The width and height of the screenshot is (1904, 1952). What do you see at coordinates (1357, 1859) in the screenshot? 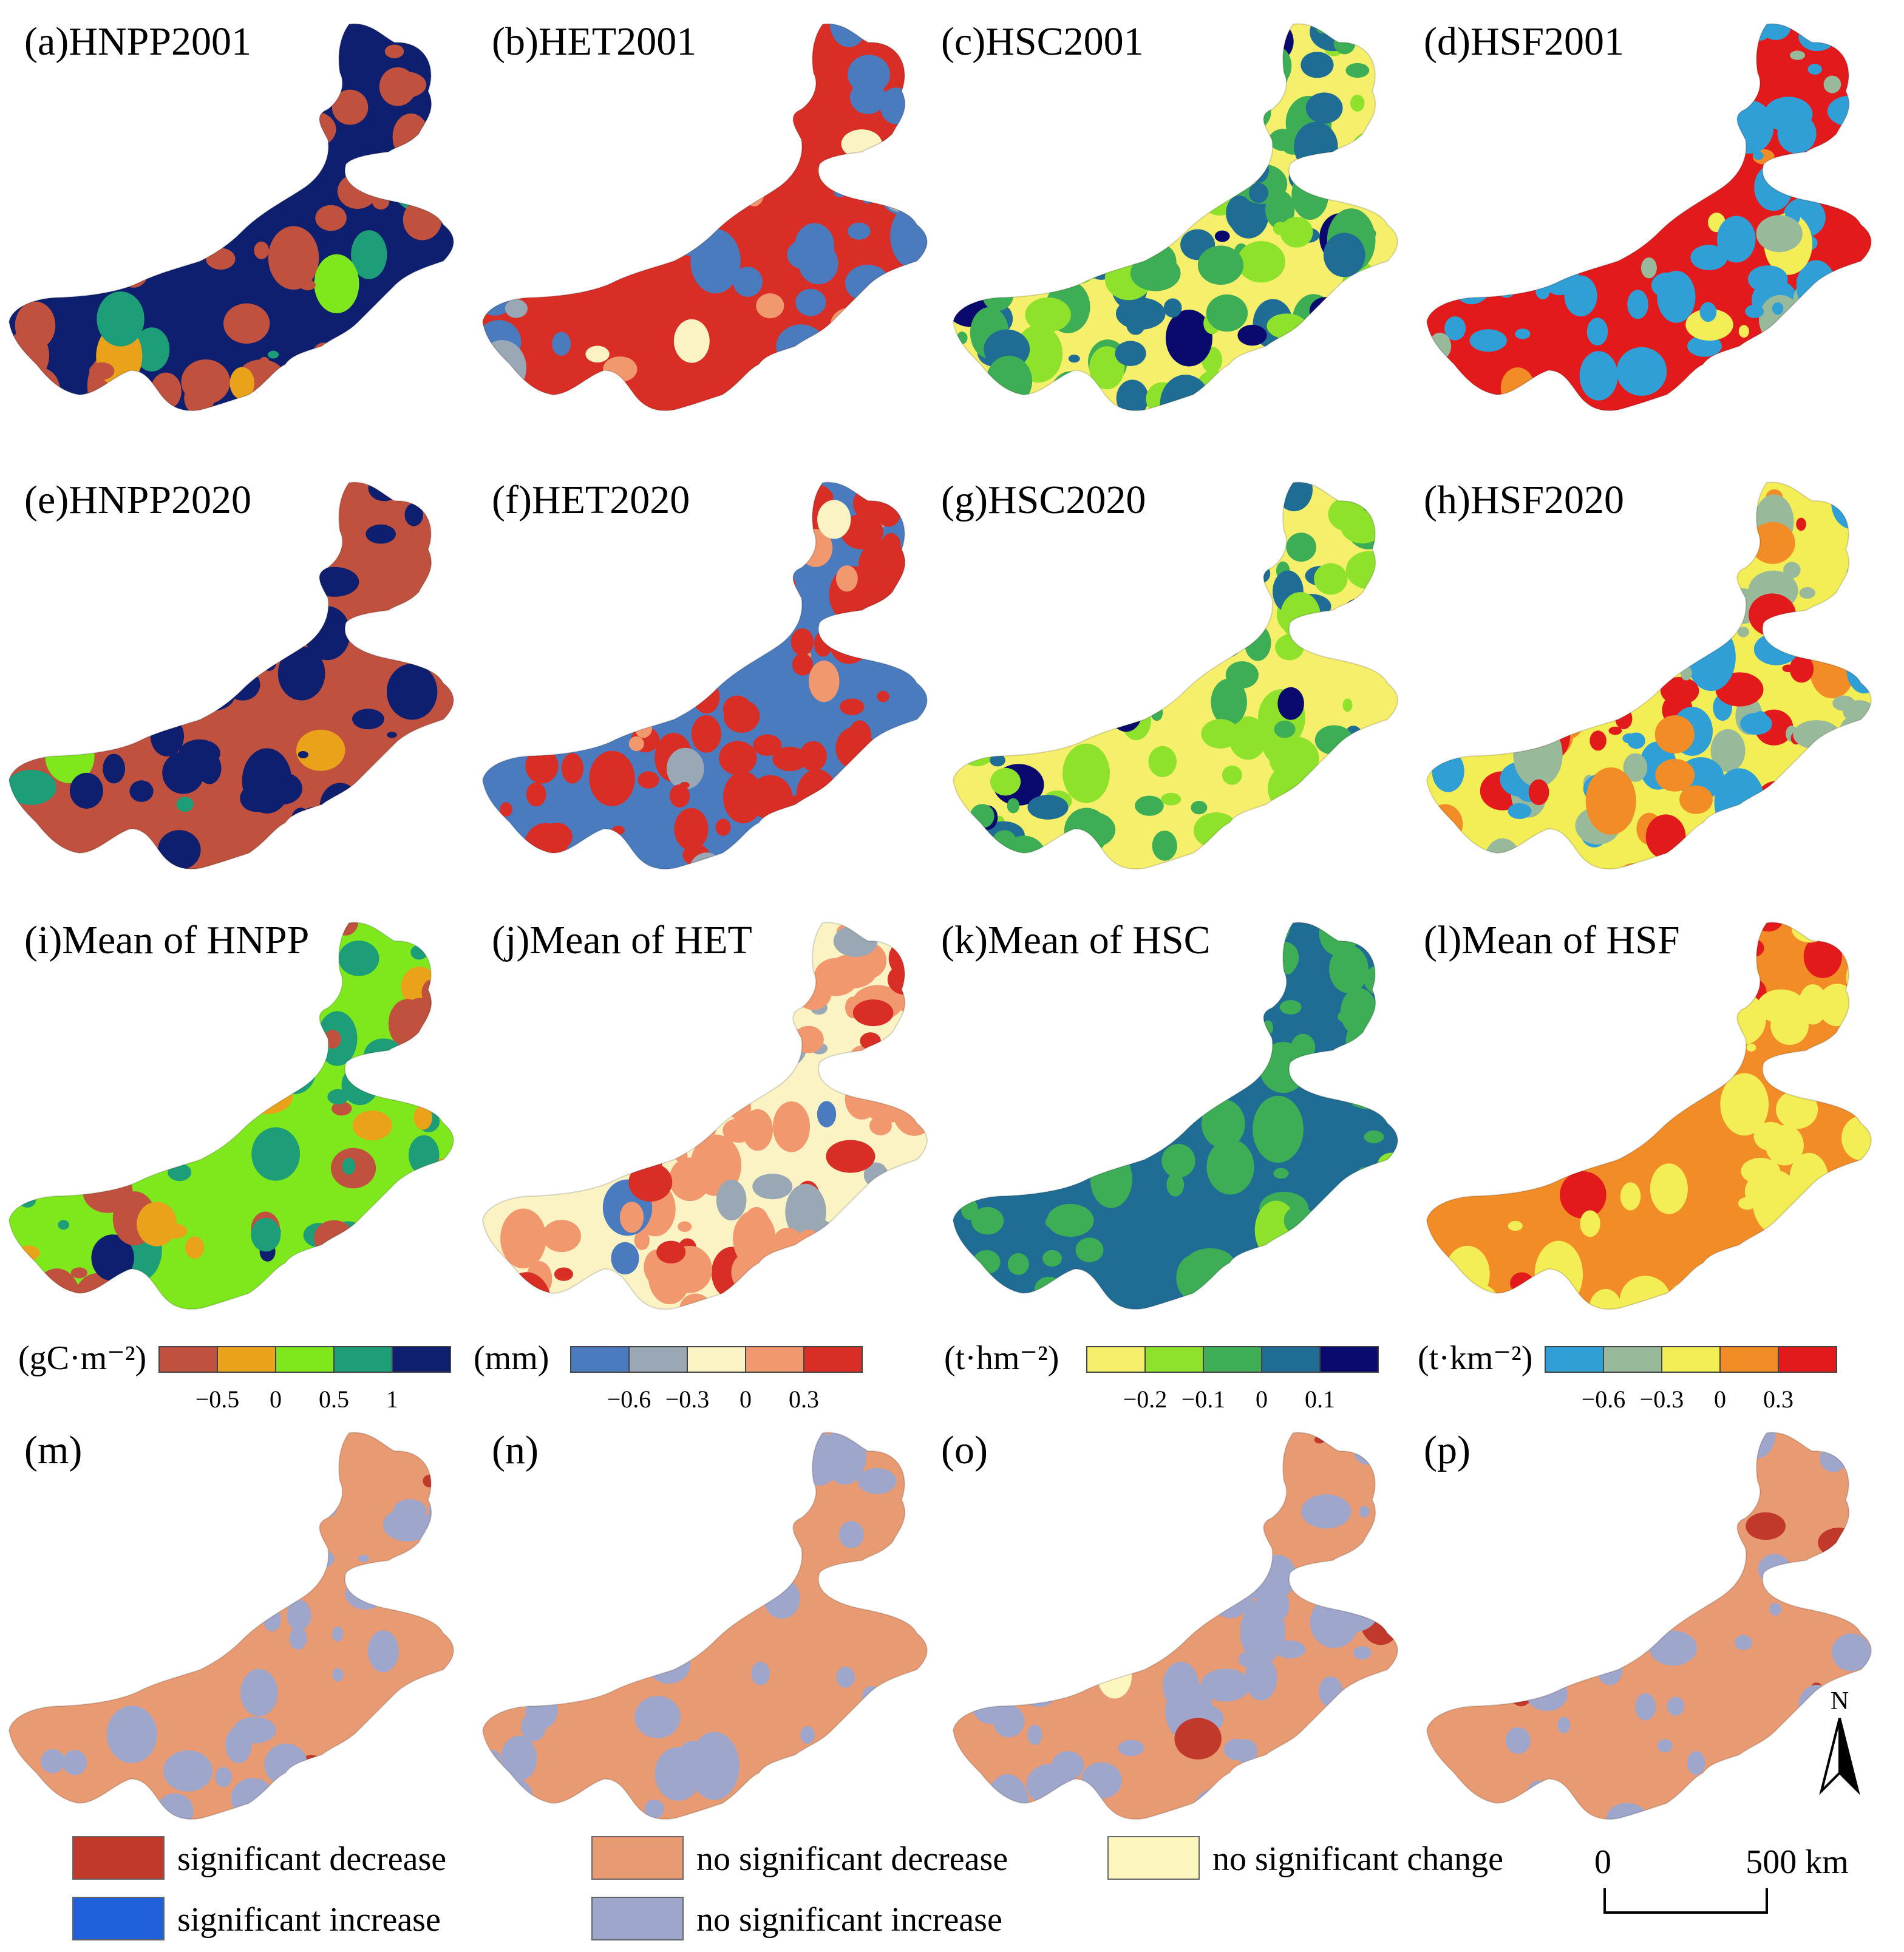
I see `legend-label: no significant change` at bounding box center [1357, 1859].